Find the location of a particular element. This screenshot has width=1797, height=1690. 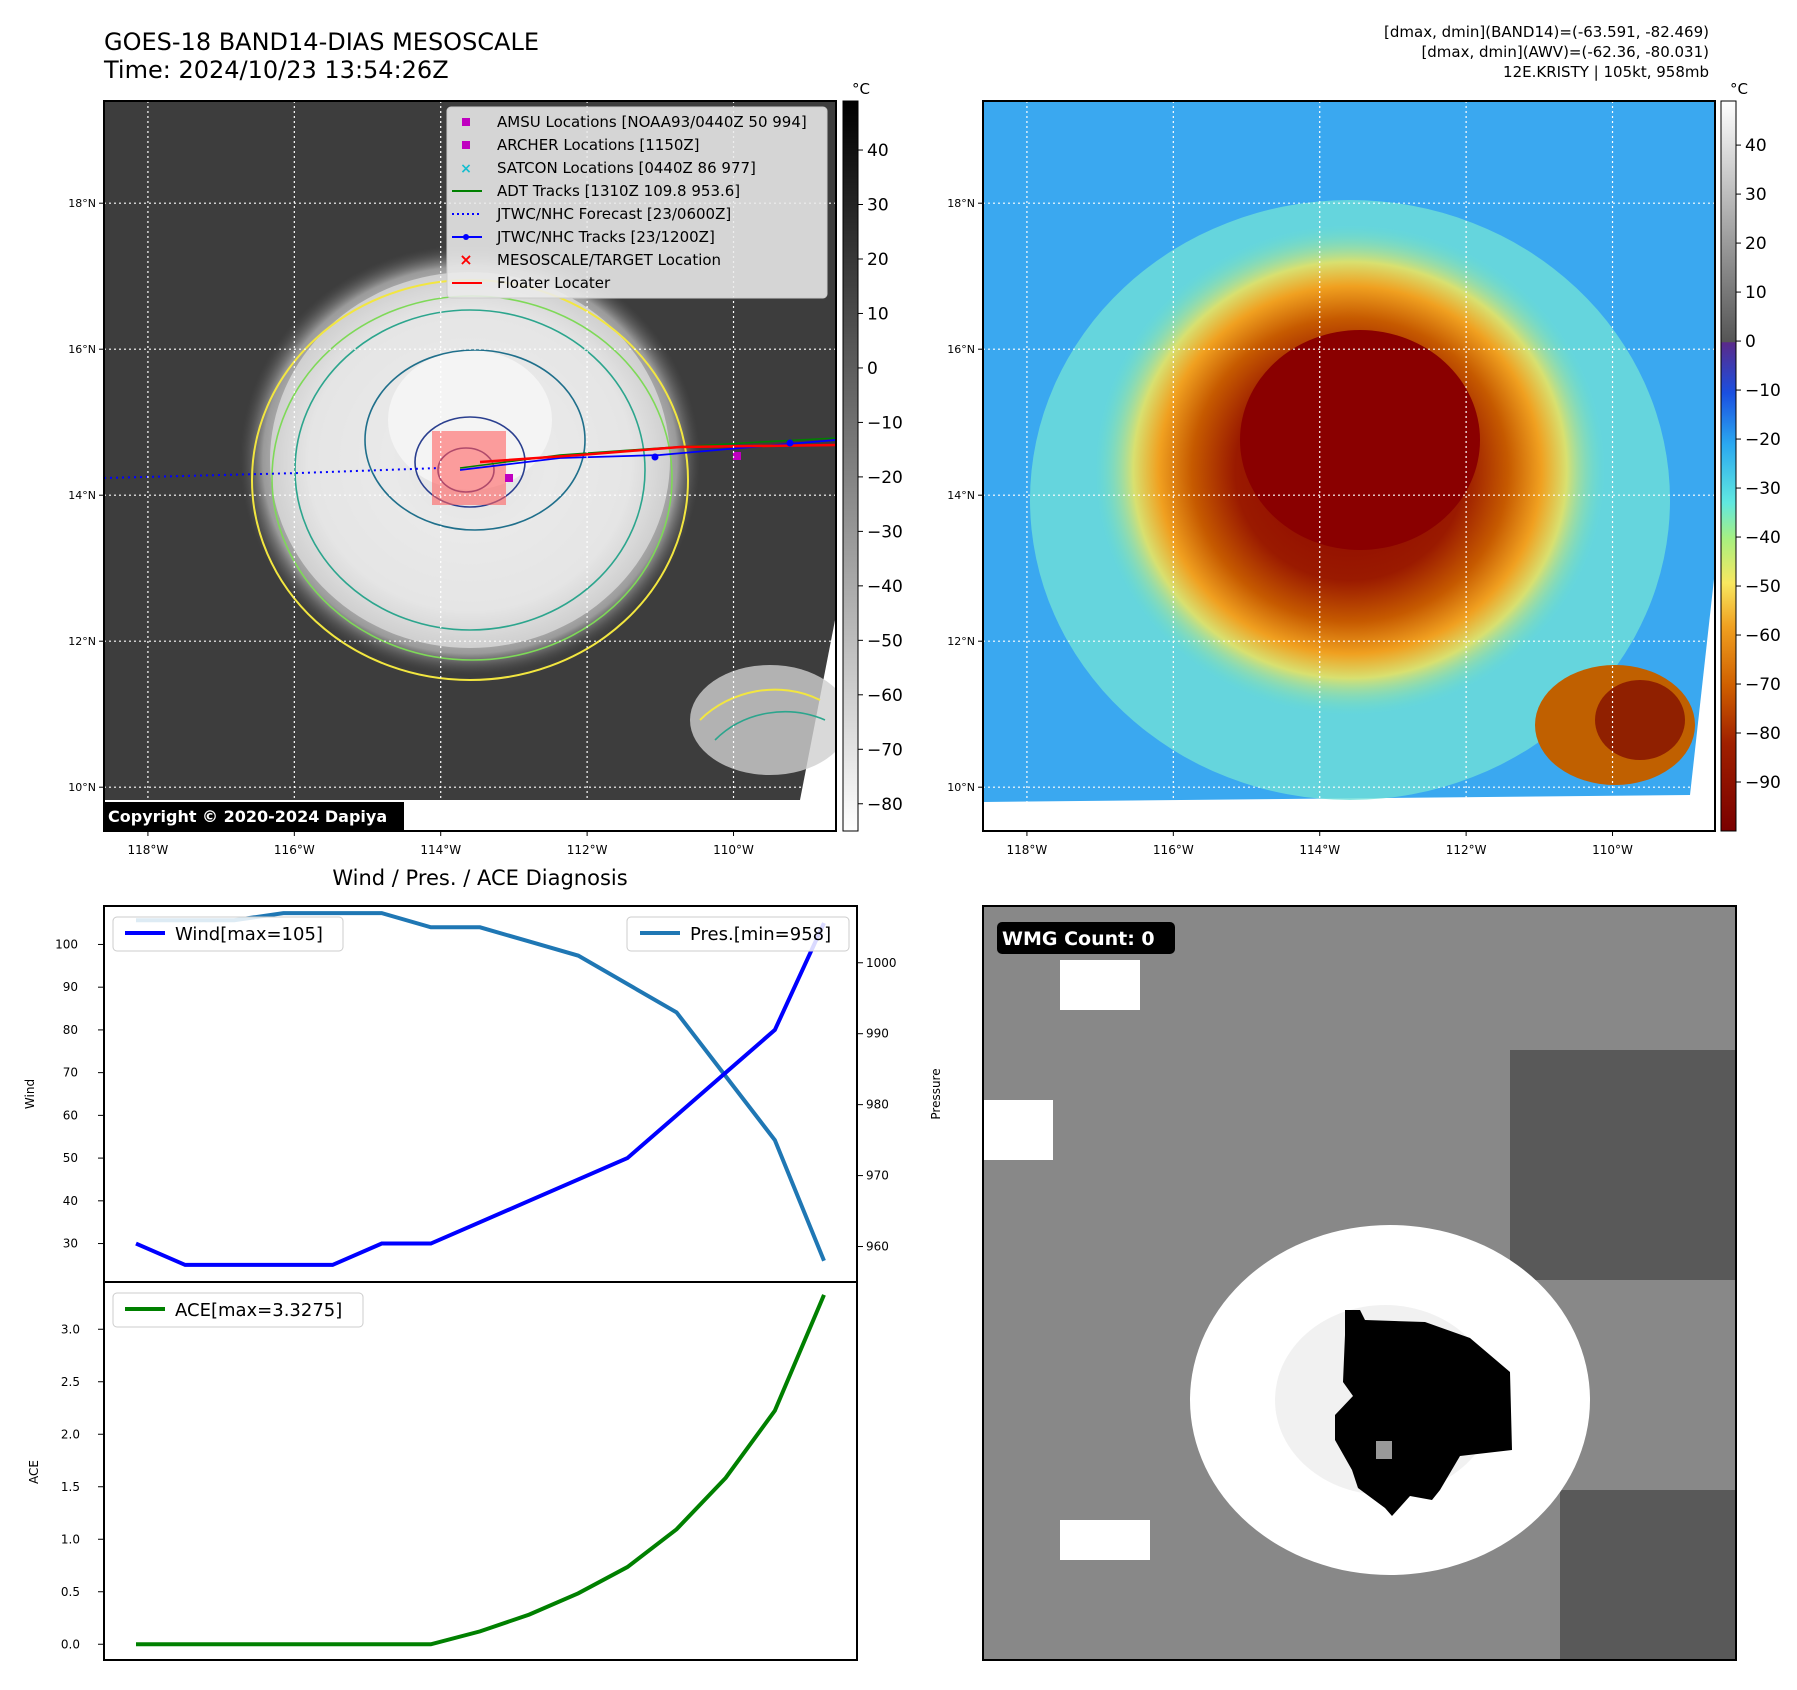

enhanced-colorbar-tick-label: −30 is located at coordinates (1763, 489).